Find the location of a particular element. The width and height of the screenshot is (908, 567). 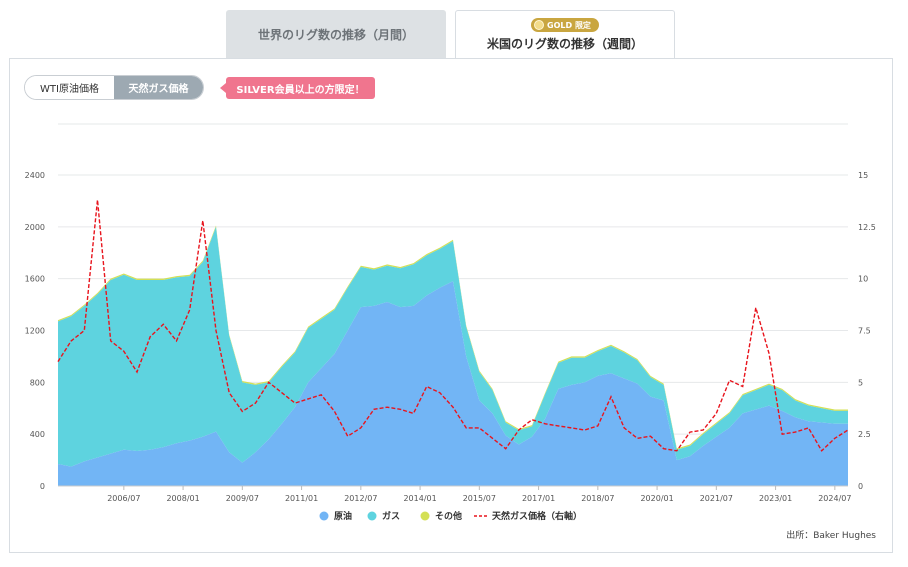

source-note: 出所：Baker Hughes is located at coordinates (831, 536).